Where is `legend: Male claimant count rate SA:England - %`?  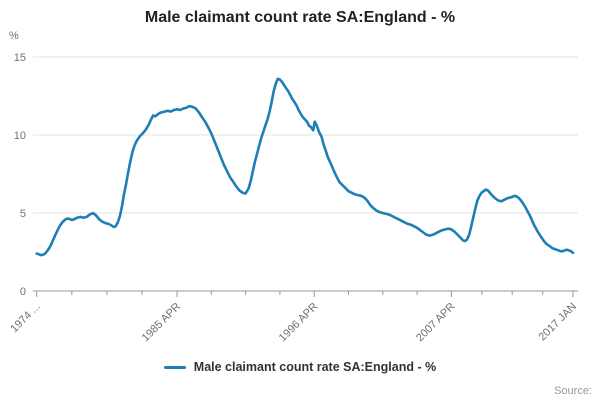 legend: Male claimant count rate SA:England - % is located at coordinates (300, 367).